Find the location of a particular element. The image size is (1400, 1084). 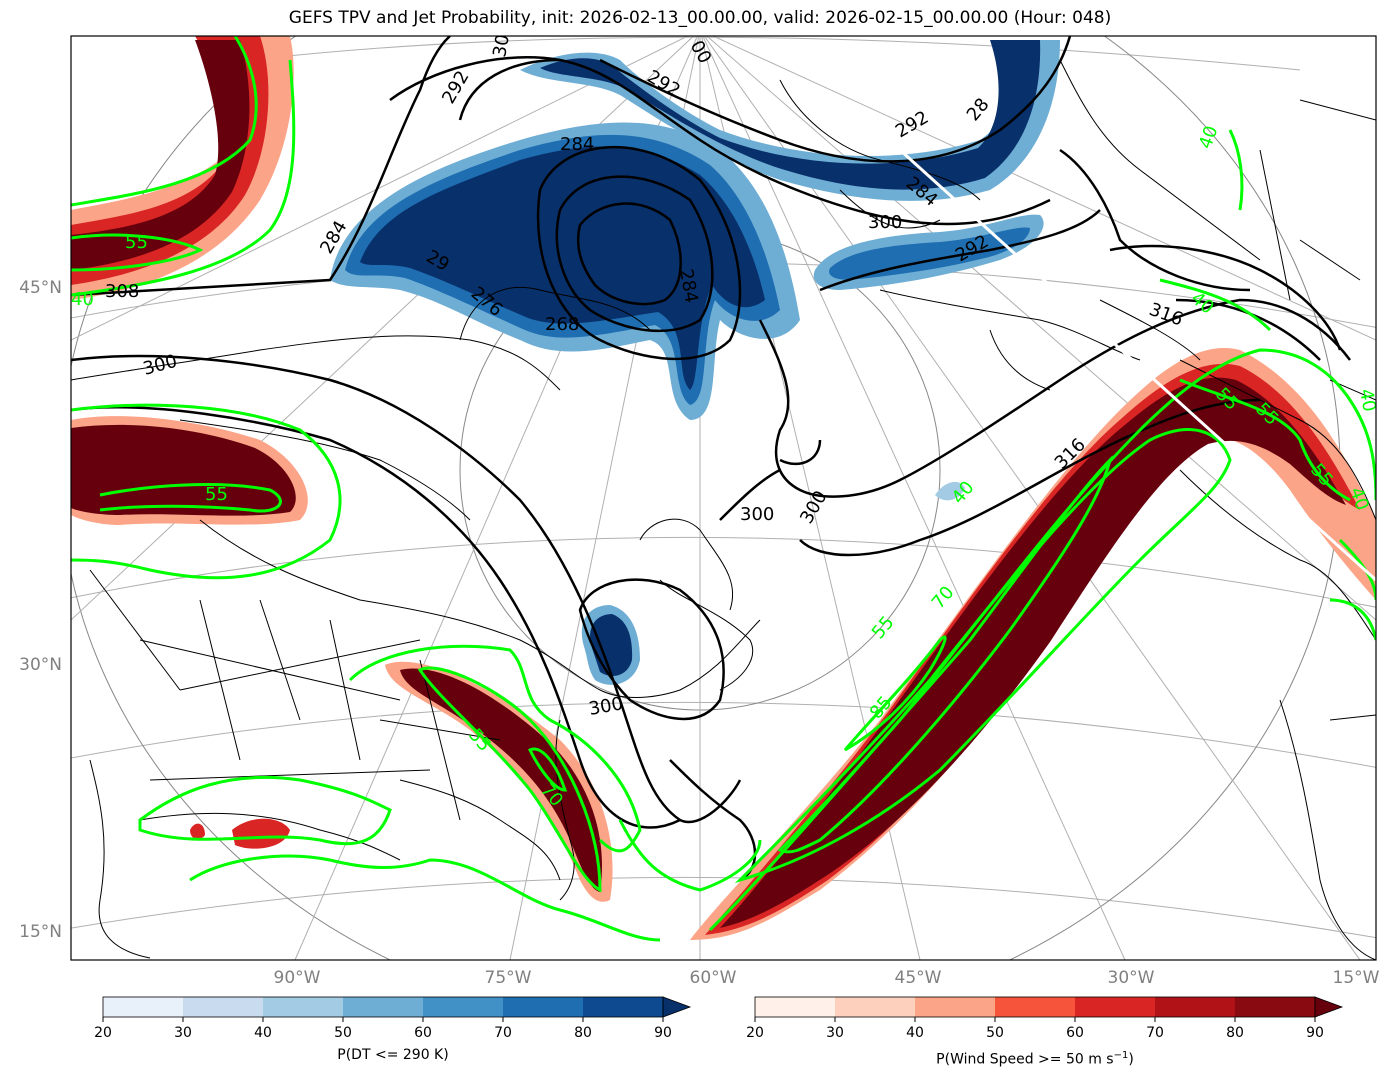

wind-label-prefix: P(Wind Speed >= 50 m s is located at coordinates (1025, 1059).